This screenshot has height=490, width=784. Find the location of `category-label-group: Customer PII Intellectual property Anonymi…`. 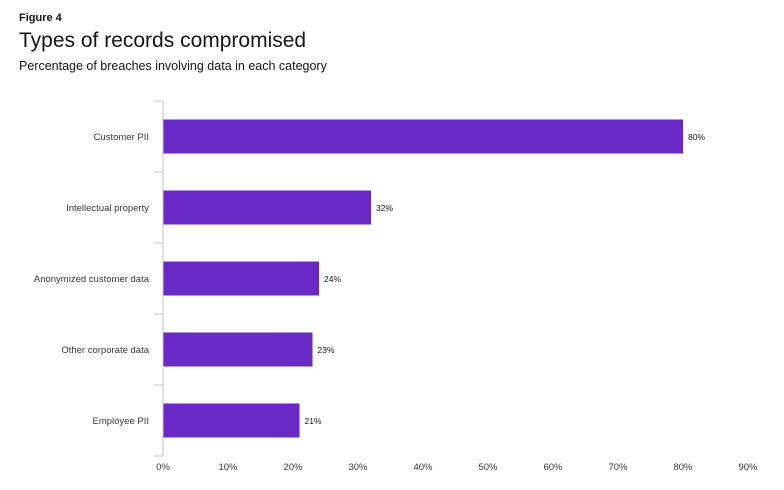

category-label-group: Customer PII Intellectual property Anonymi… is located at coordinates (92, 279).